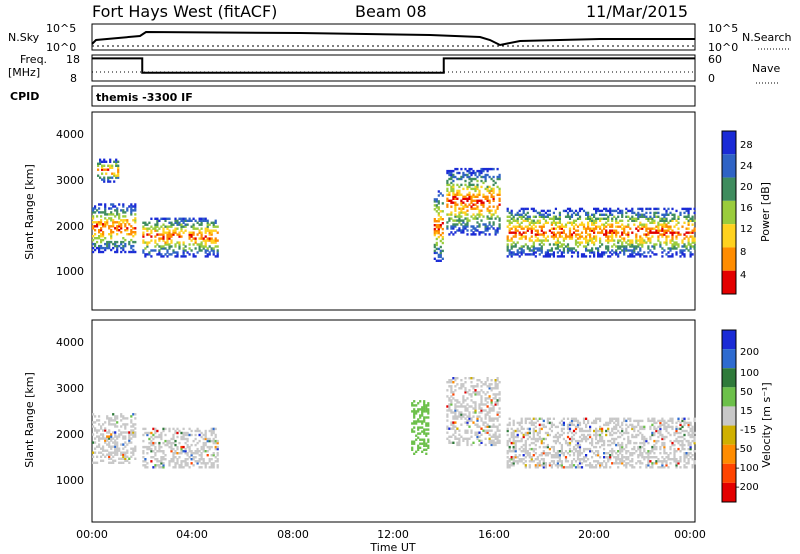 This screenshot has width=800, height=554. What do you see at coordinates (24, 72) in the screenshot?
I see `freq-unit: [MHz]` at bounding box center [24, 72].